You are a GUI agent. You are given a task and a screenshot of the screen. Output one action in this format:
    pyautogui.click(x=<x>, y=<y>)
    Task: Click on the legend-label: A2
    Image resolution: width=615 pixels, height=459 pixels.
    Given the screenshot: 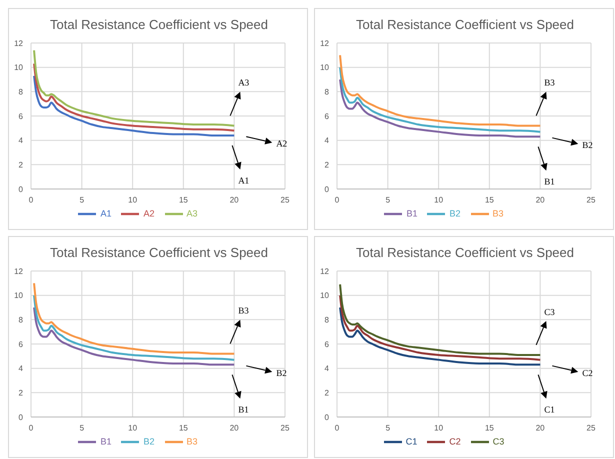 What is the action you would take?
    pyautogui.click(x=148, y=213)
    